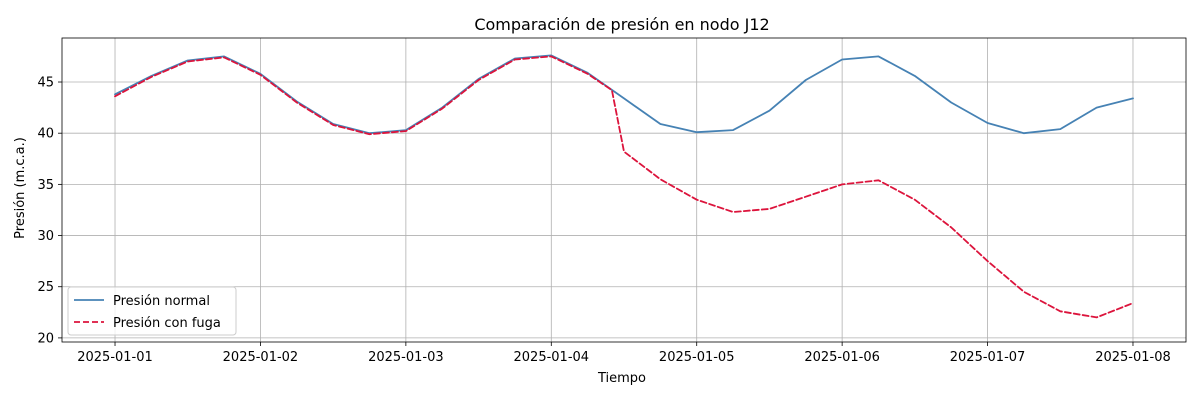 The width and height of the screenshot is (1200, 400). I want to click on legend-label-normal: Presión normal, so click(161, 301).